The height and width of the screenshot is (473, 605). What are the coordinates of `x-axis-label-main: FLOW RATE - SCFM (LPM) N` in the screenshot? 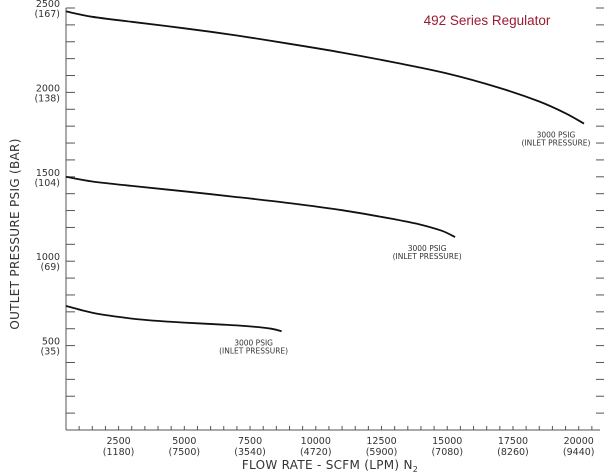 It's located at (327, 465).